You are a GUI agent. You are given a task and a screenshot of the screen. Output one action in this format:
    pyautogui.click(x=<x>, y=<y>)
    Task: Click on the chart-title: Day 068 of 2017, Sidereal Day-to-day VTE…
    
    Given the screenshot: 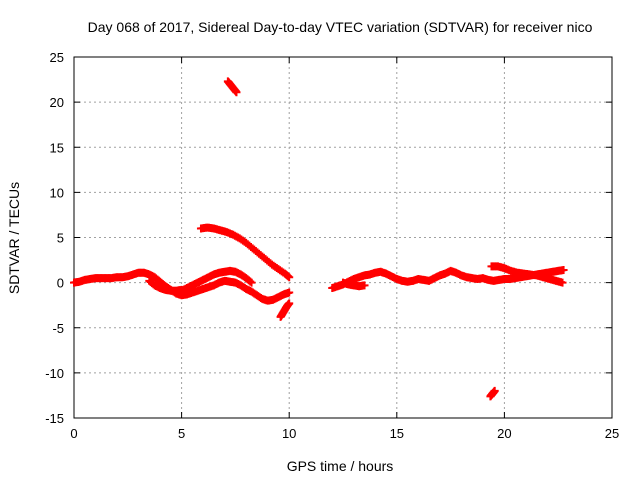 What is the action you would take?
    pyautogui.click(x=340, y=27)
    